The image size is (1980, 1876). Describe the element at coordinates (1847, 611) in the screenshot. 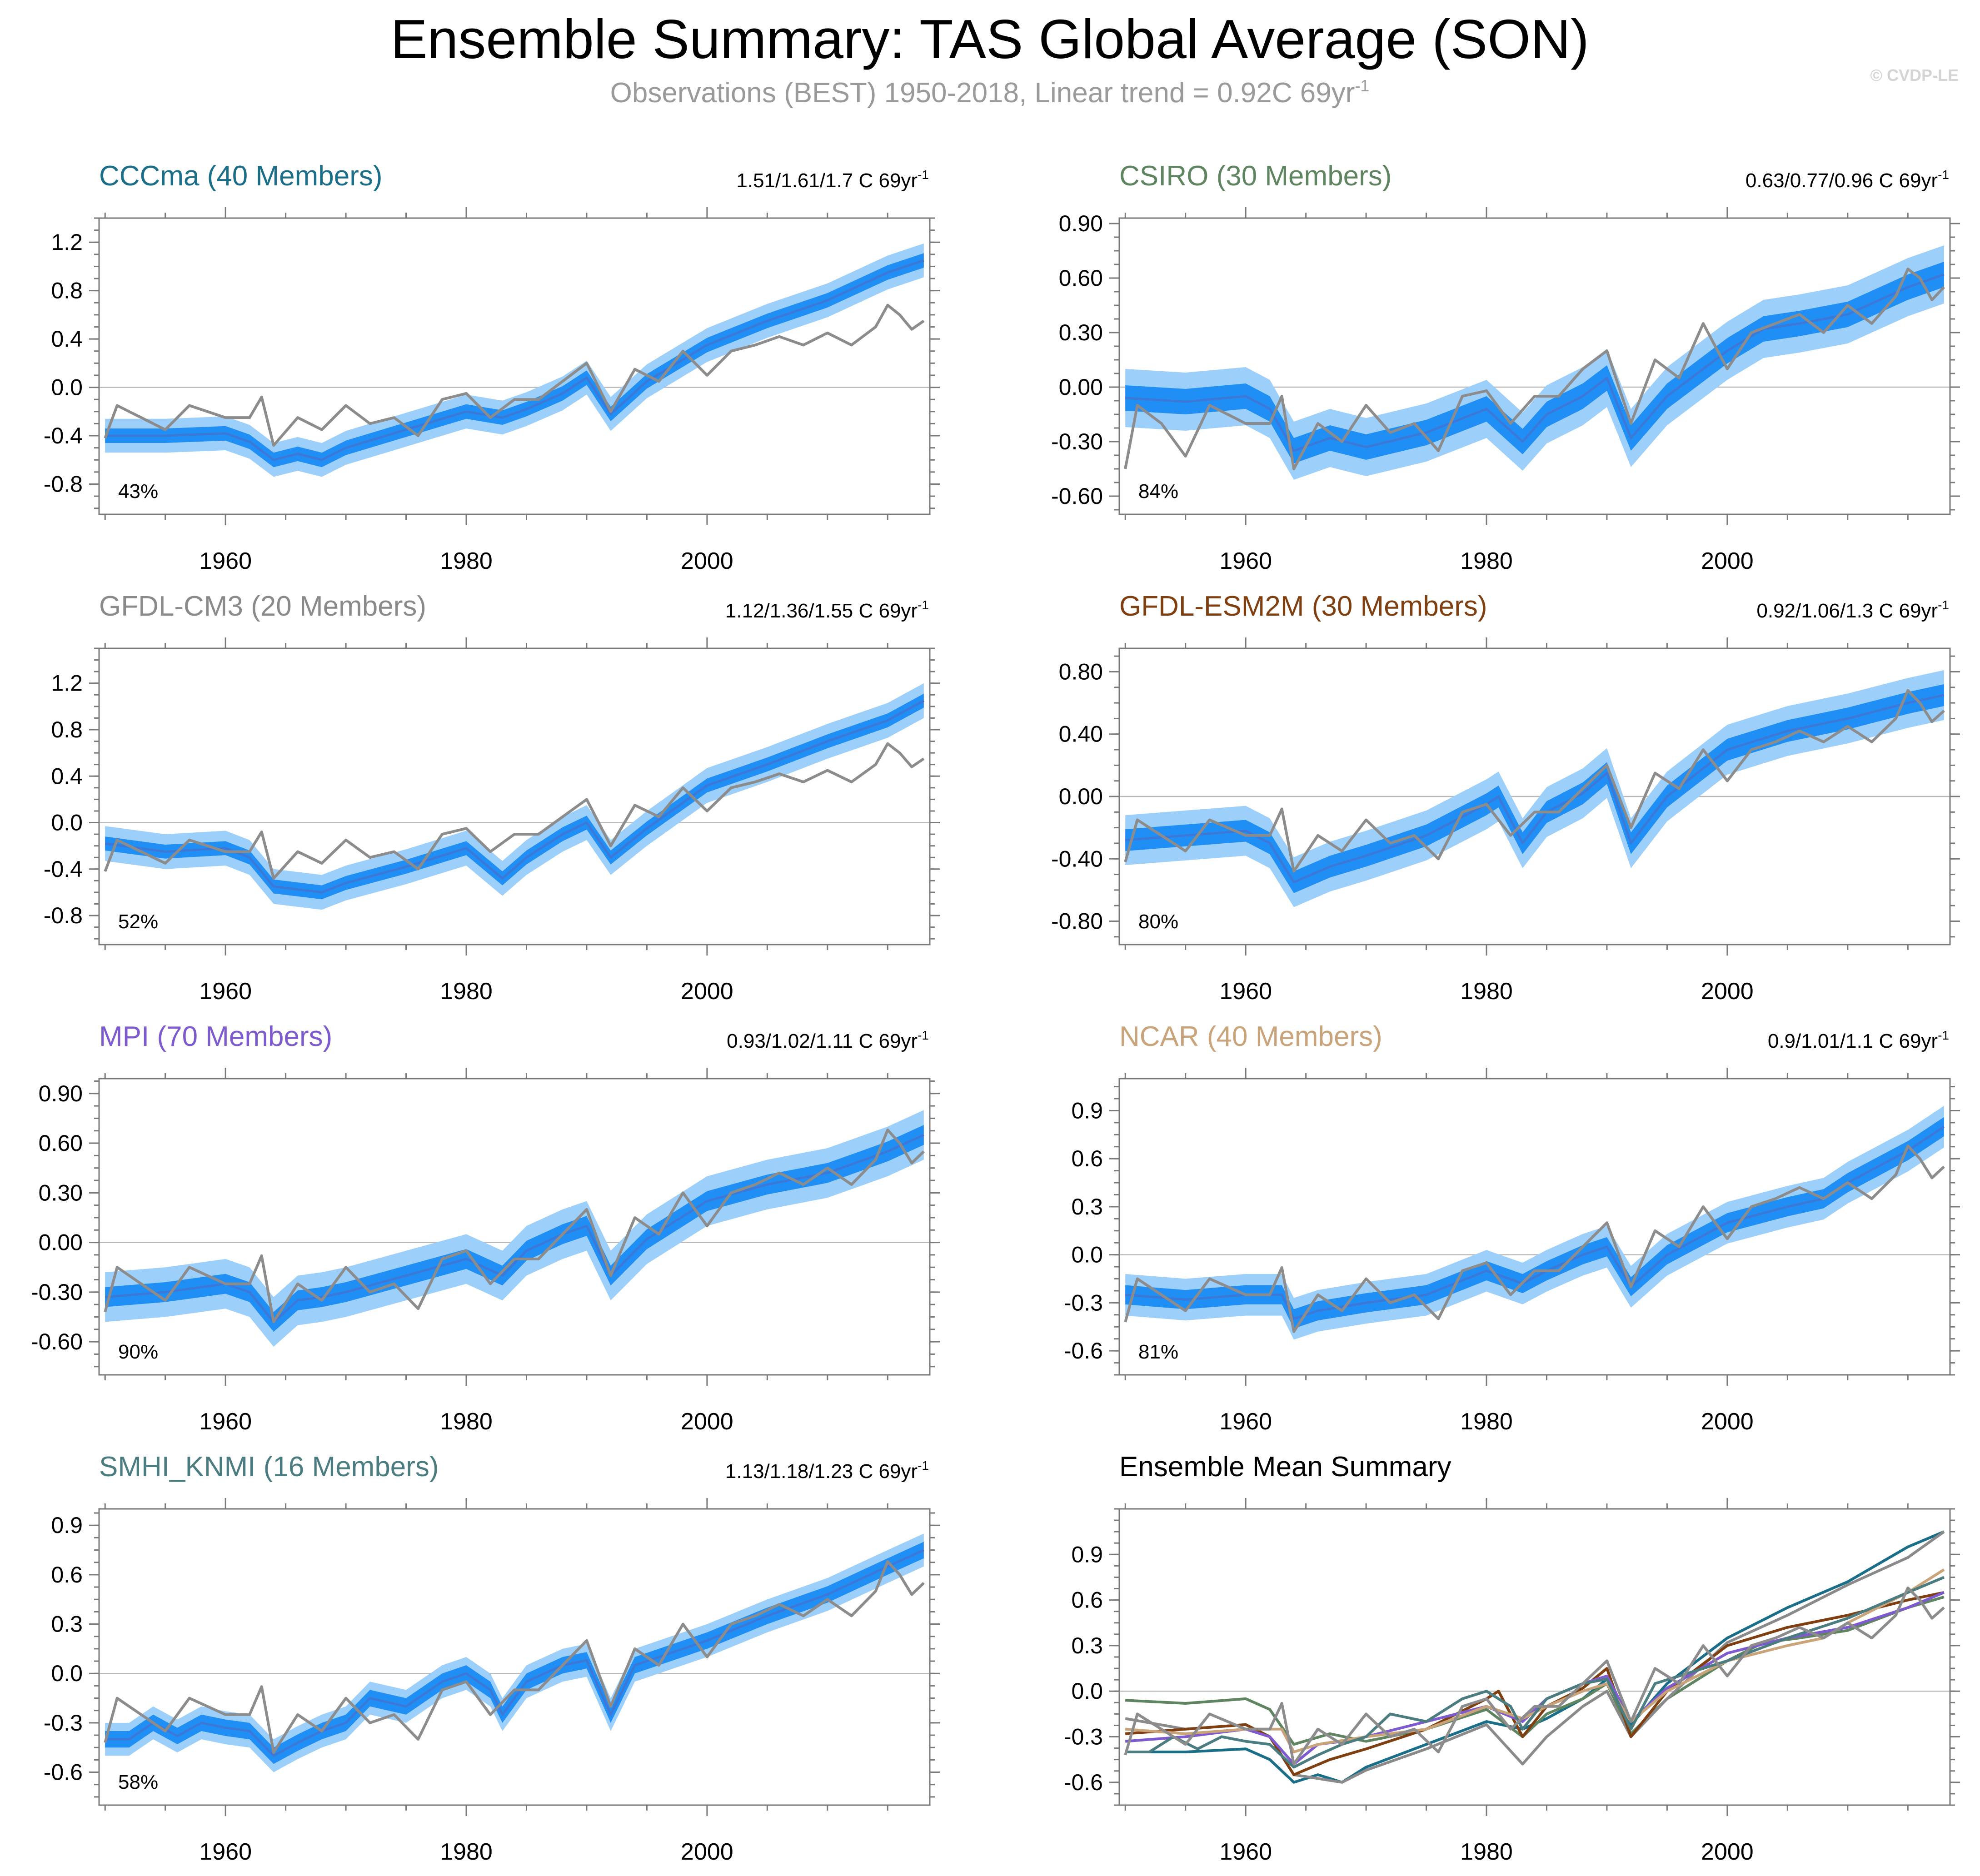

I see `panel-gfdl-esm2m-trend-value: 0.92/1.06/1.3 C 69yr` at that location.